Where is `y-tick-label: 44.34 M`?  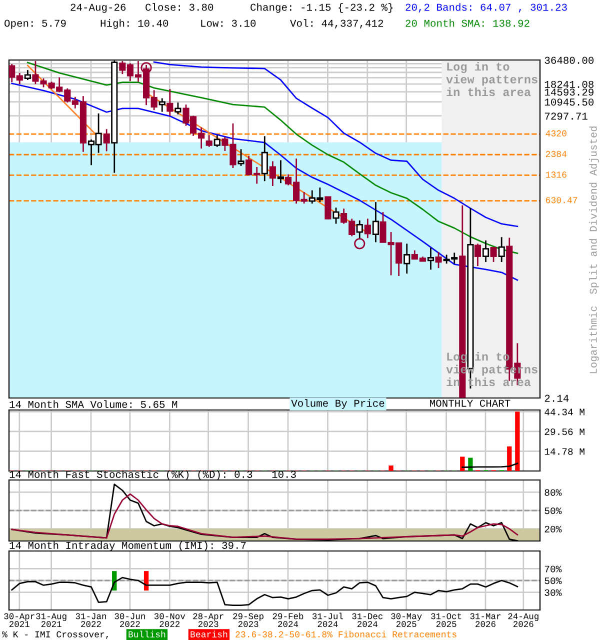
y-tick-label: 44.34 M is located at coordinates (564, 412).